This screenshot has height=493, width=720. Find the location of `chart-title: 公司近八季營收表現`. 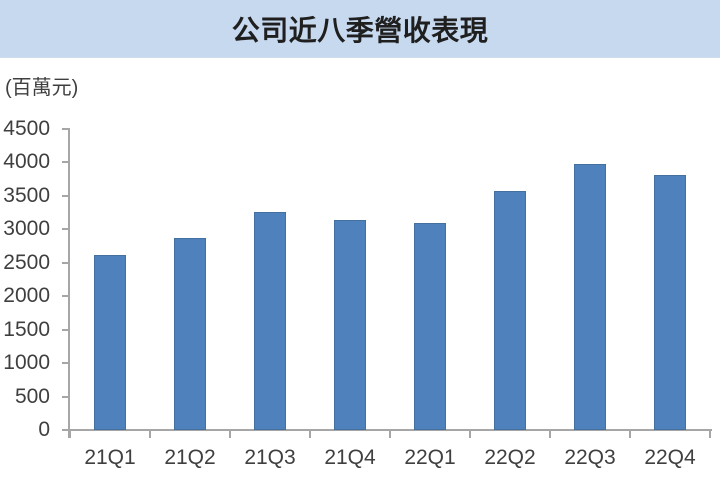

chart-title: 公司近八季營收表現 is located at coordinates (360, 30).